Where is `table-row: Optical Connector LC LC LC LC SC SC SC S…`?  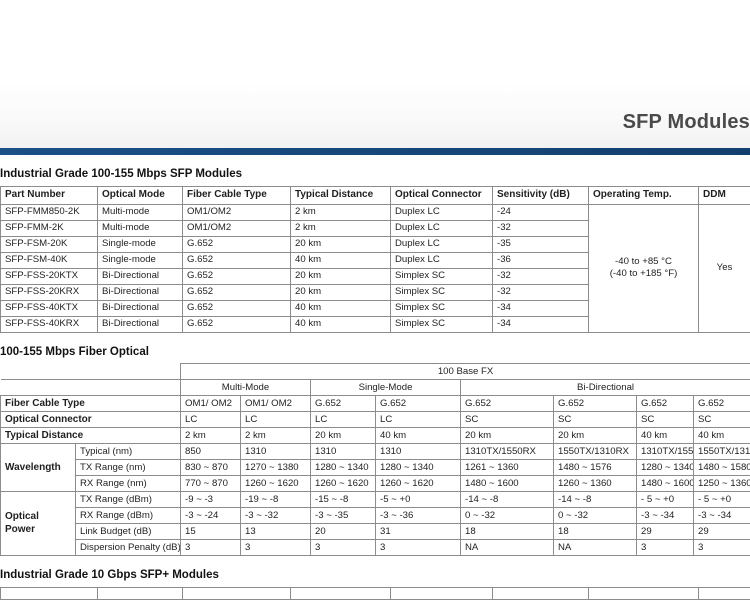 table-row: Optical Connector LC LC LC LC SC SC SC S… is located at coordinates (375, 420).